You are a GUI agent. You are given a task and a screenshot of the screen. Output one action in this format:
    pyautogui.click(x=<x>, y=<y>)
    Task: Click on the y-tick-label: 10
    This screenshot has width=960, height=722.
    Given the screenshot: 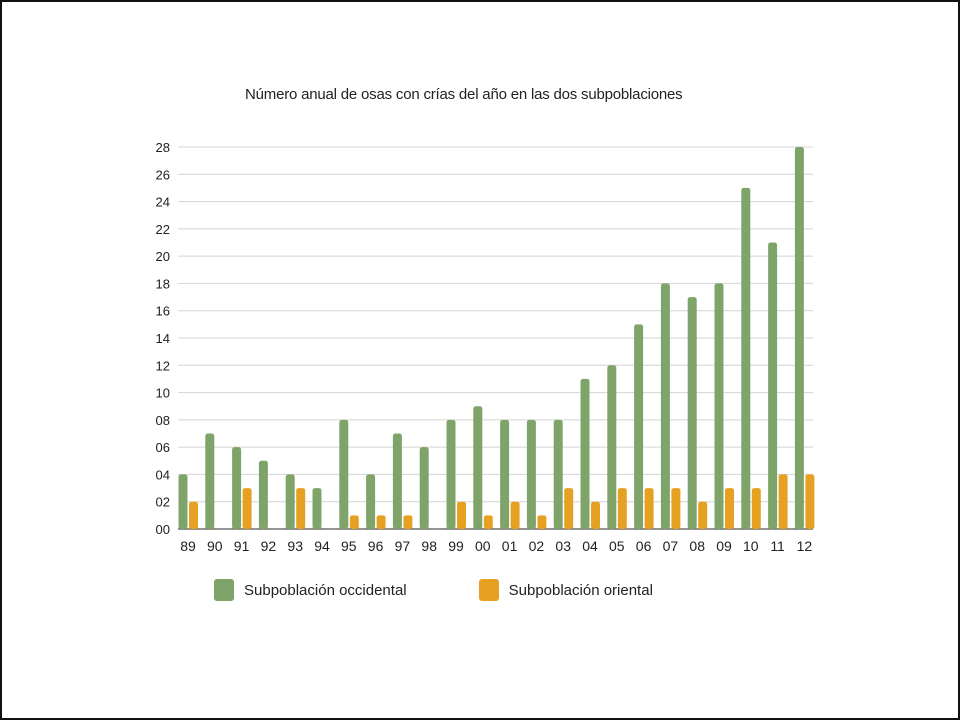 What is the action you would take?
    pyautogui.click(x=163, y=393)
    